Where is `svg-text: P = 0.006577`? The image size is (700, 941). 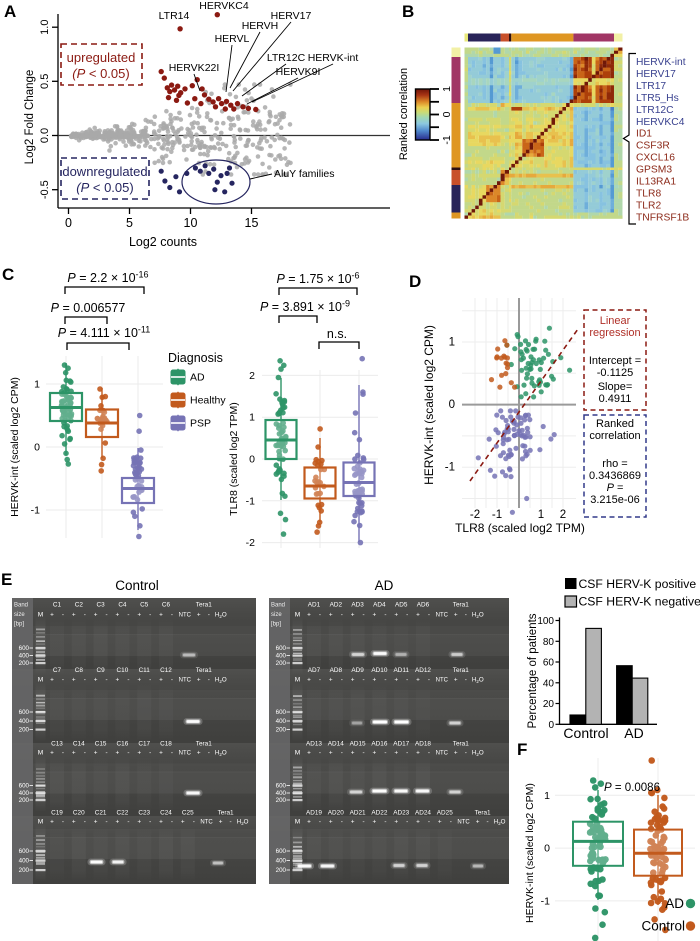
svg-text: P = 0.006577 is located at coordinates (88, 308).